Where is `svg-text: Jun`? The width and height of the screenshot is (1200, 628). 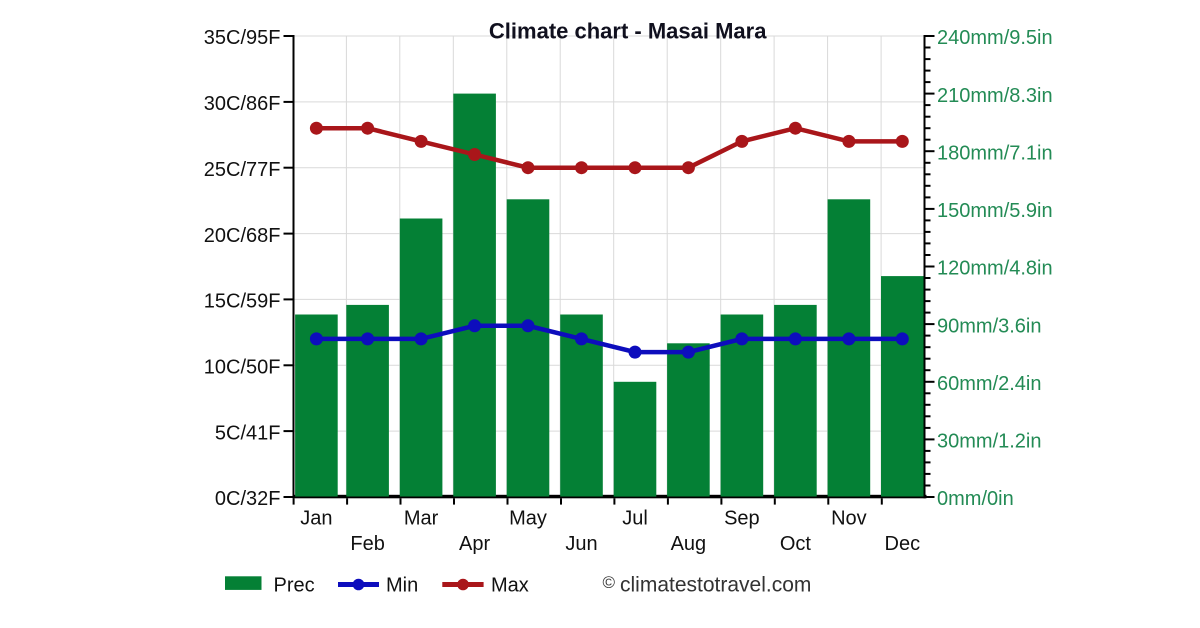
svg-text: Jun is located at coordinates (581, 544).